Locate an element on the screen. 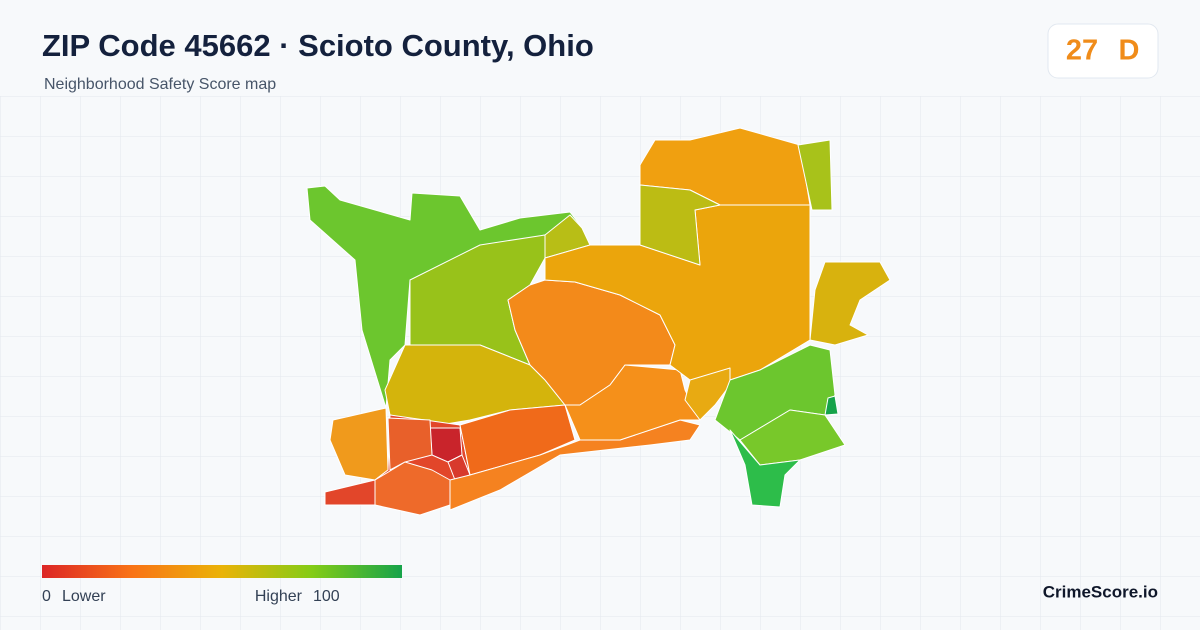 The width and height of the screenshot is (1200, 635). subtitle: Neighborhood Safety Score map is located at coordinates (160, 84).